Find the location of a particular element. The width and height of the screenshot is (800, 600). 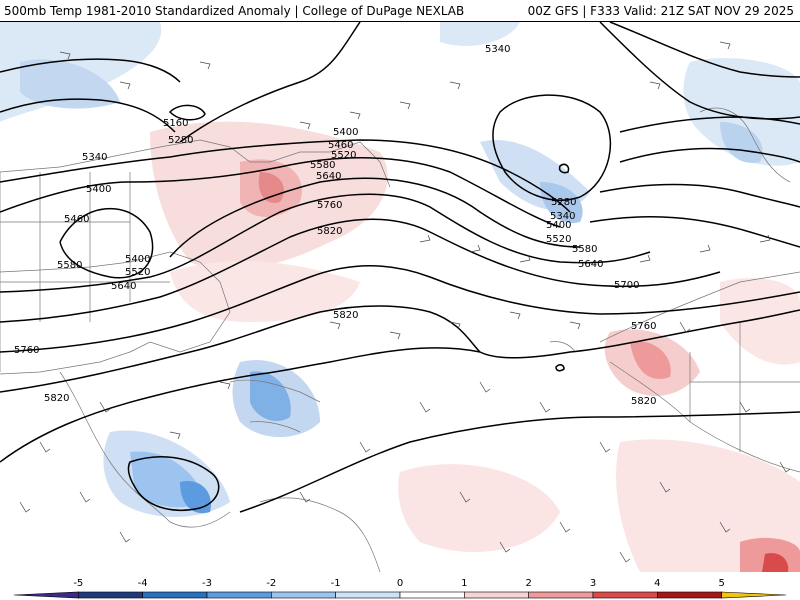

legend-tick-label: 4 is located at coordinates (657, 583).